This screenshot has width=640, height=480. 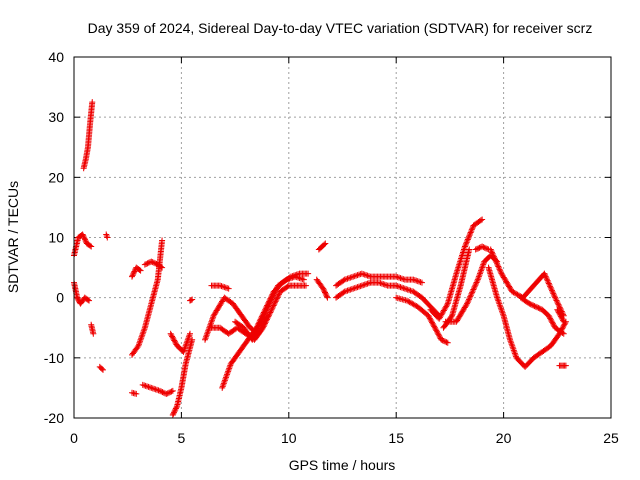 I want to click on series-s11, so click(x=157, y=389).